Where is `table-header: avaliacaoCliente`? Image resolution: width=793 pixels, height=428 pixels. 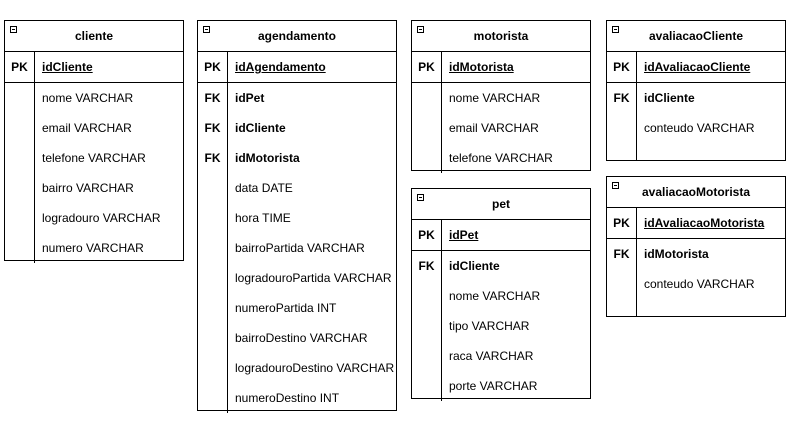 table-header: avaliacaoCliente is located at coordinates (696, 36).